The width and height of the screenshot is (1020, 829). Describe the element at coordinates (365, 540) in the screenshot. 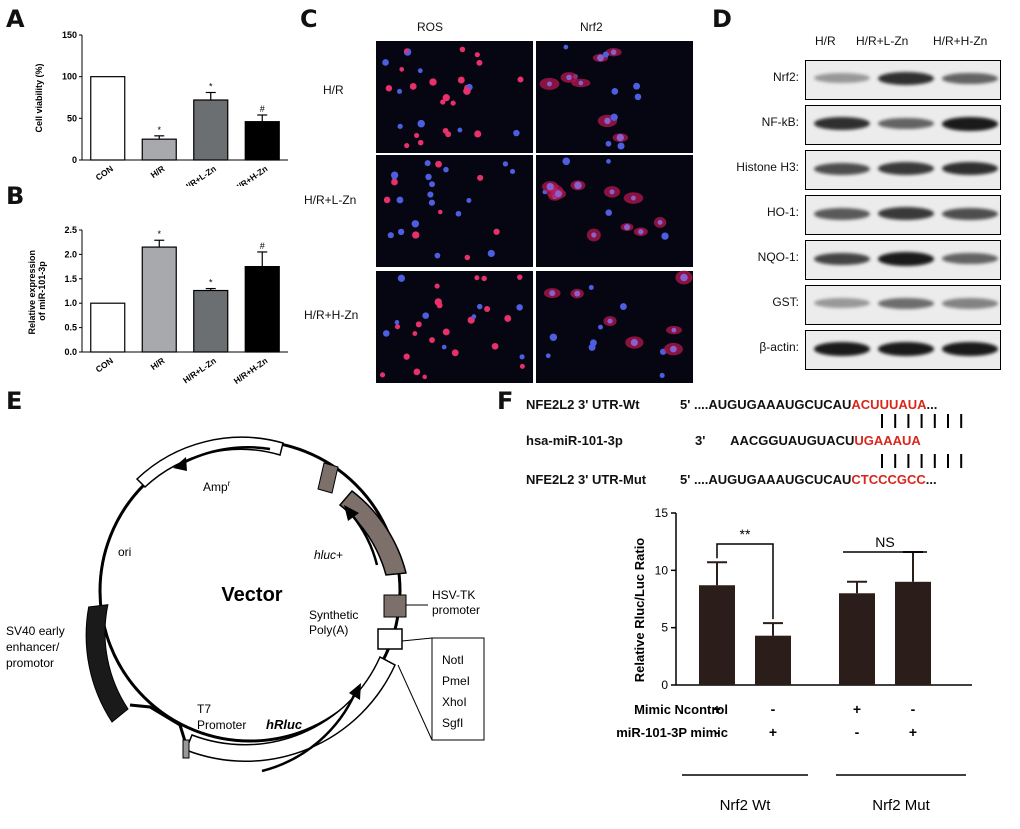

I see `hluc-arrow` at that location.